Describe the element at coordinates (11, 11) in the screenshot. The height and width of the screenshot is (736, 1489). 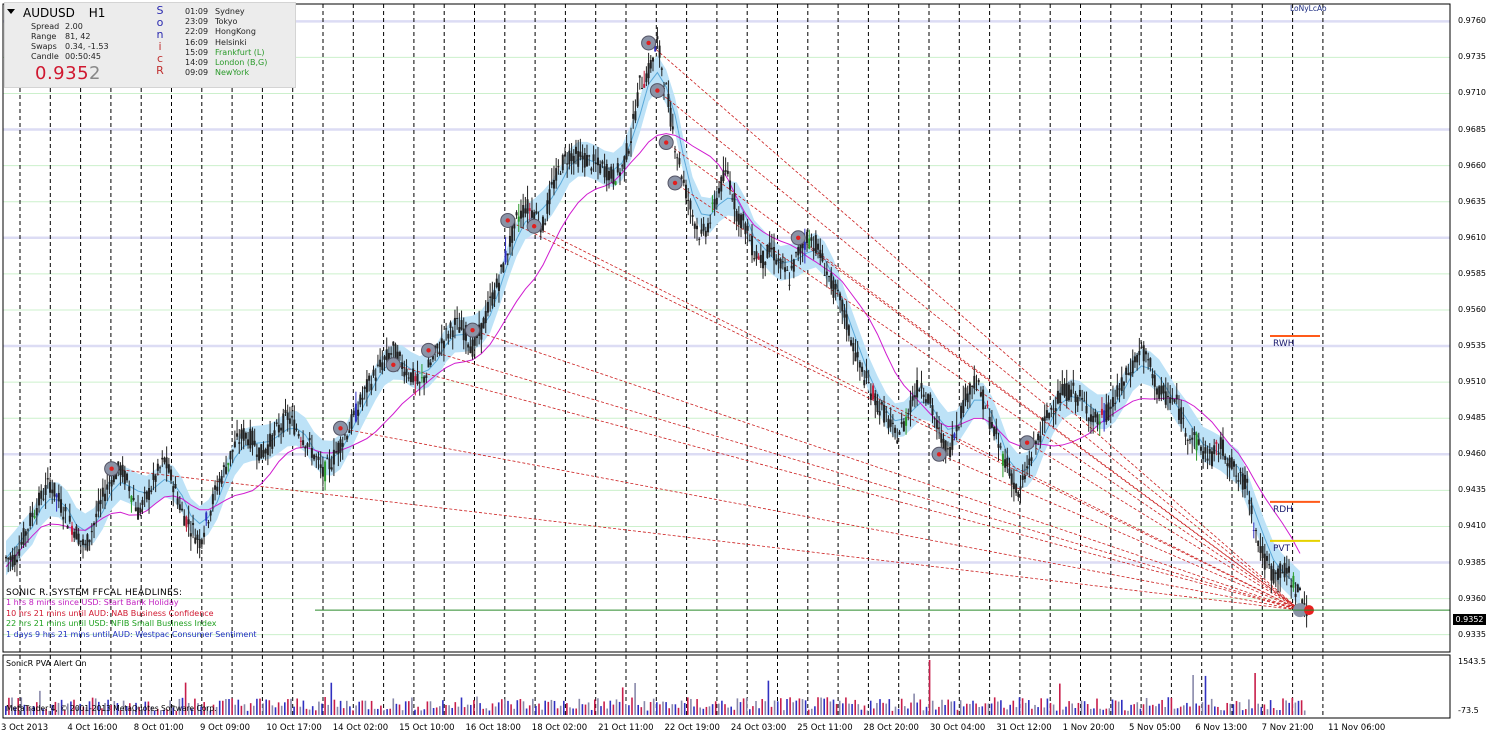
I see `collapse-triangle-icon` at that location.